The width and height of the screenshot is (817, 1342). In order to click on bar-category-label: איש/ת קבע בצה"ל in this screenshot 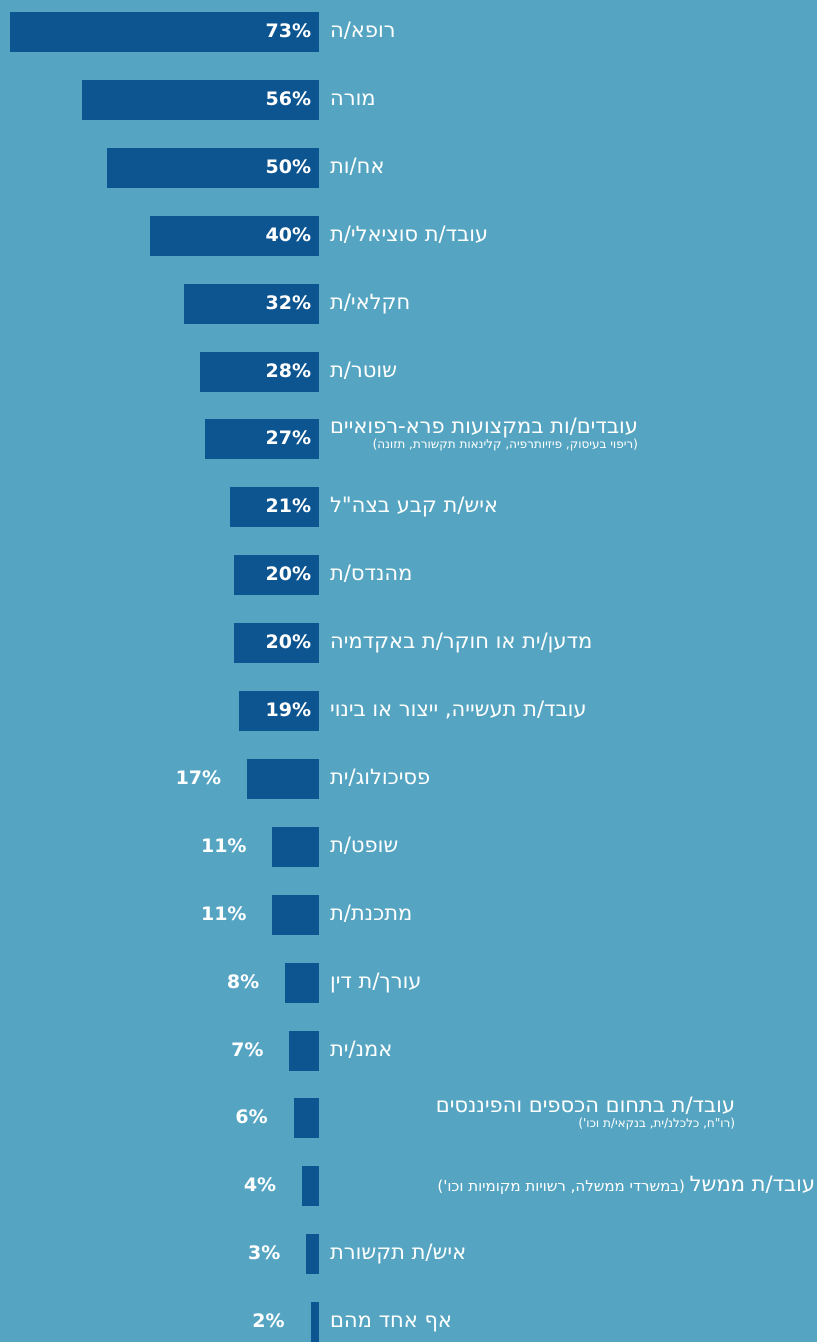, I will do `click(414, 505)`.